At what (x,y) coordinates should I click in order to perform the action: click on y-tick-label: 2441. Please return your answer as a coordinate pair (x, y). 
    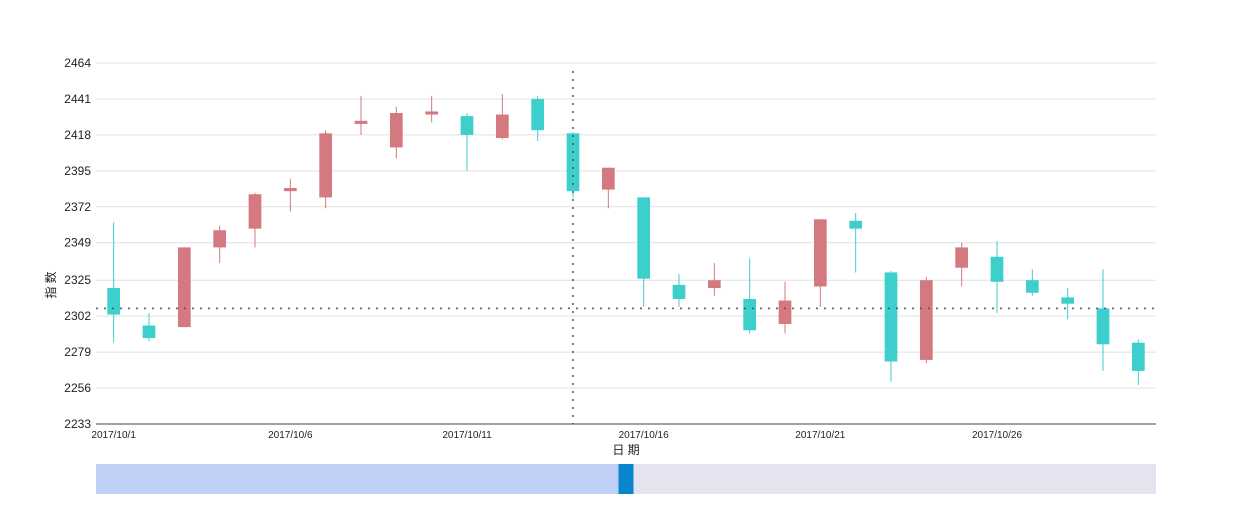
    Looking at the image, I should click on (77, 99).